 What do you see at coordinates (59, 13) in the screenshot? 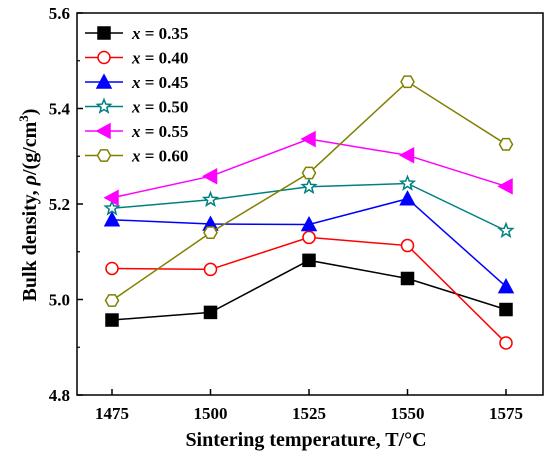
I see `y-tick-label: 5.6` at bounding box center [59, 13].